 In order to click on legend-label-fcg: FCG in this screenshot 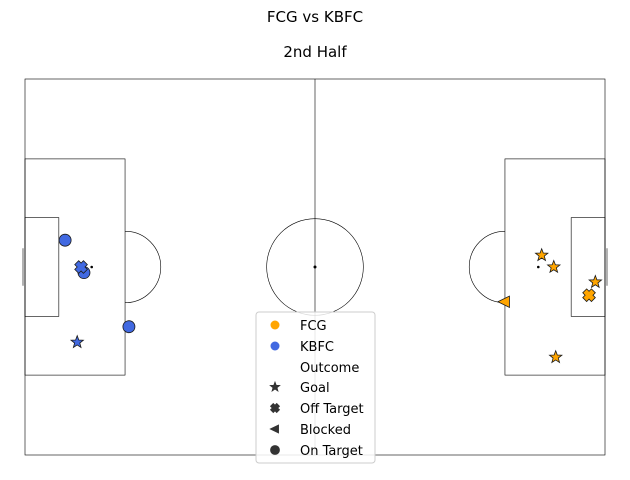, I will do `click(313, 326)`.